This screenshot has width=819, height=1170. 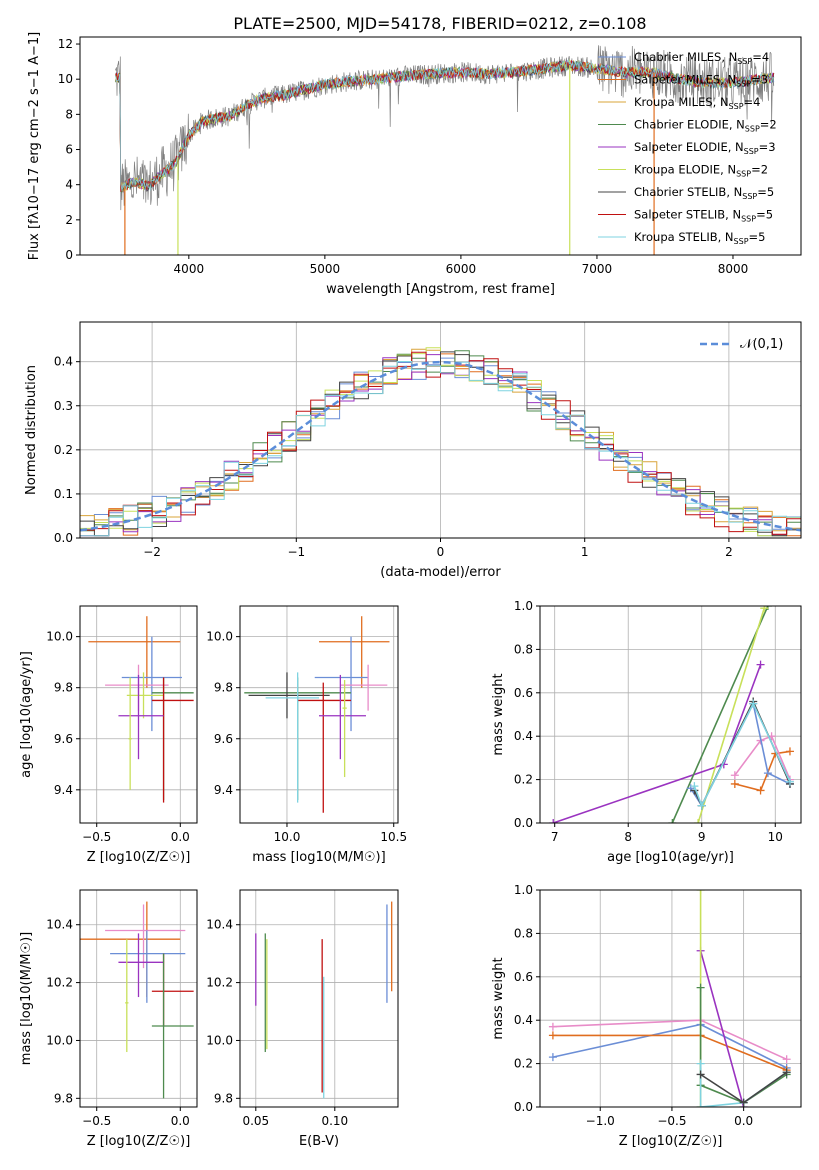 What do you see at coordinates (701, 171) in the screenshot?
I see `legend-label: Kroupa ELODIE, NSSP=2` at bounding box center [701, 171].